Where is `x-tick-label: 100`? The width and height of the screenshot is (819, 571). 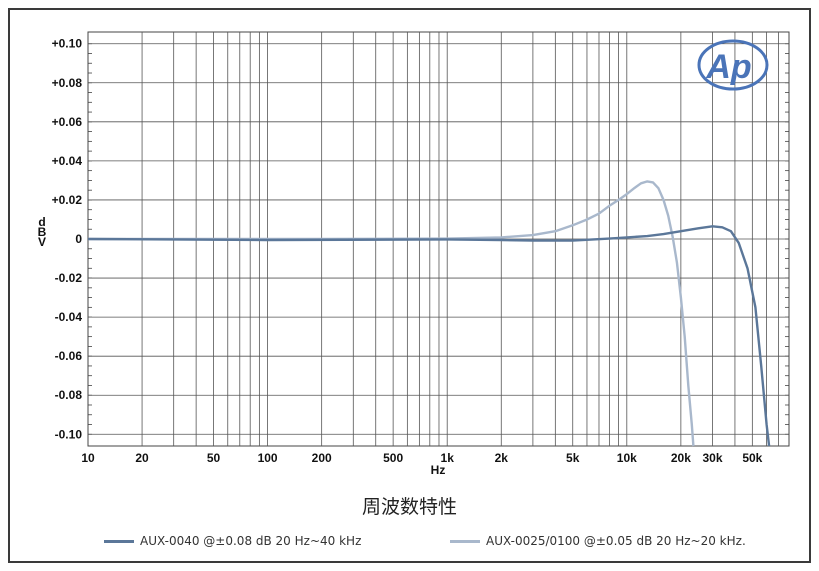 x-tick-label: 100 is located at coordinates (268, 458).